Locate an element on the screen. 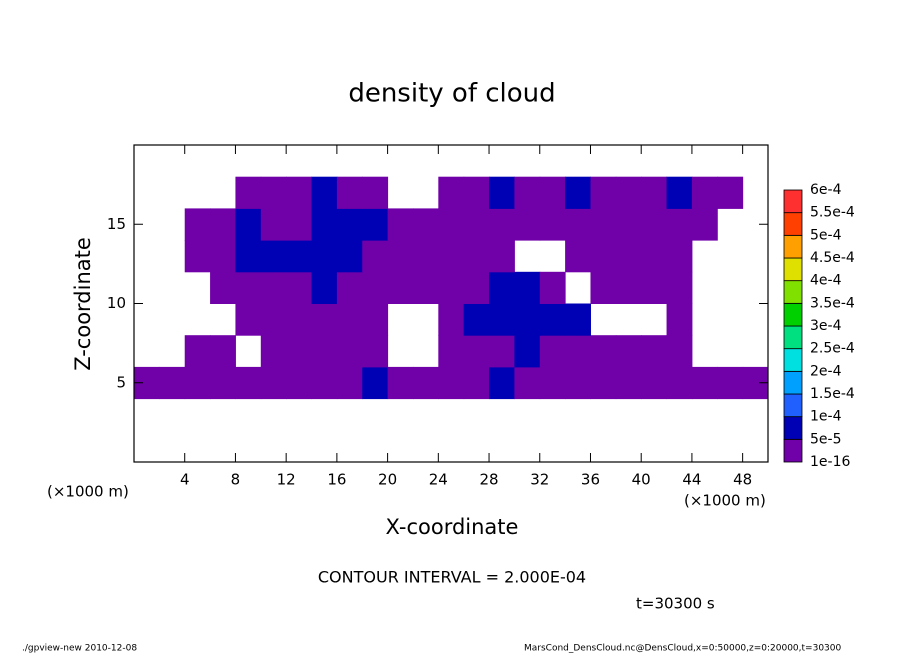 The width and height of the screenshot is (904, 654). x-tick-label: 4 is located at coordinates (185, 480).